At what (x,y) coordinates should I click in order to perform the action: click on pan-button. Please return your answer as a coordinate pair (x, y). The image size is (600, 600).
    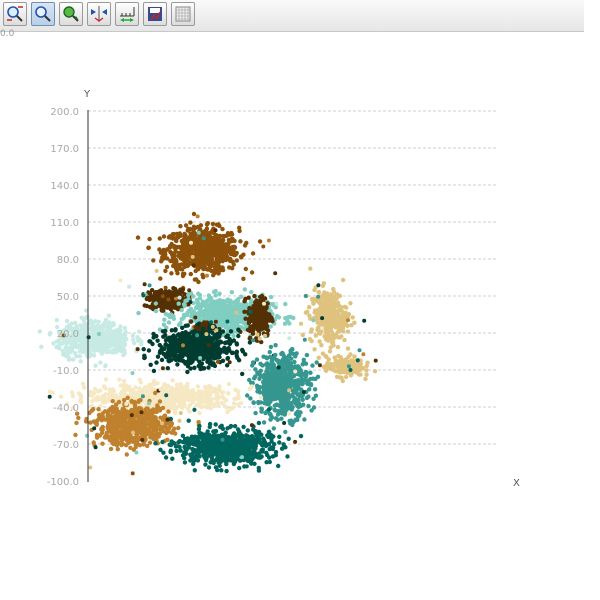
    Looking at the image, I should click on (71, 14).